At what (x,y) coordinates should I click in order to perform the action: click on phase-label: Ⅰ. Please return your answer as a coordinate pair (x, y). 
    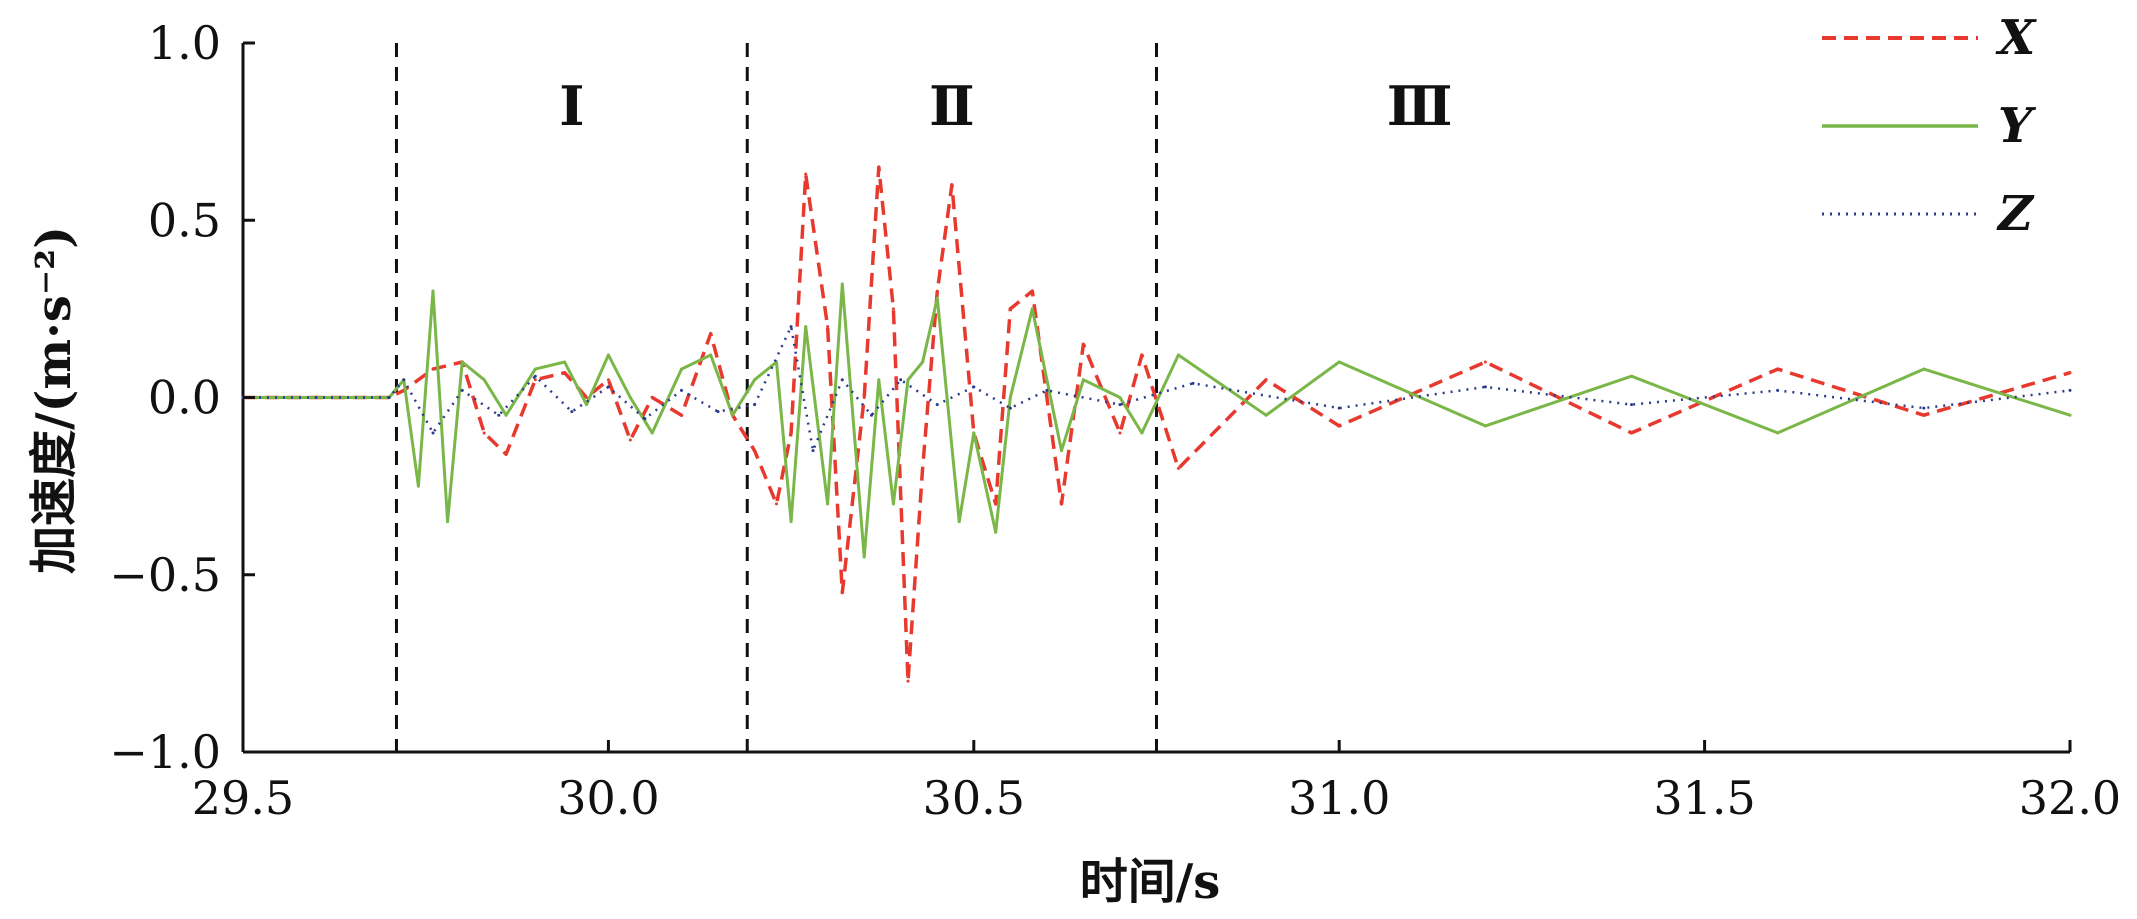
    Looking at the image, I should click on (571, 106).